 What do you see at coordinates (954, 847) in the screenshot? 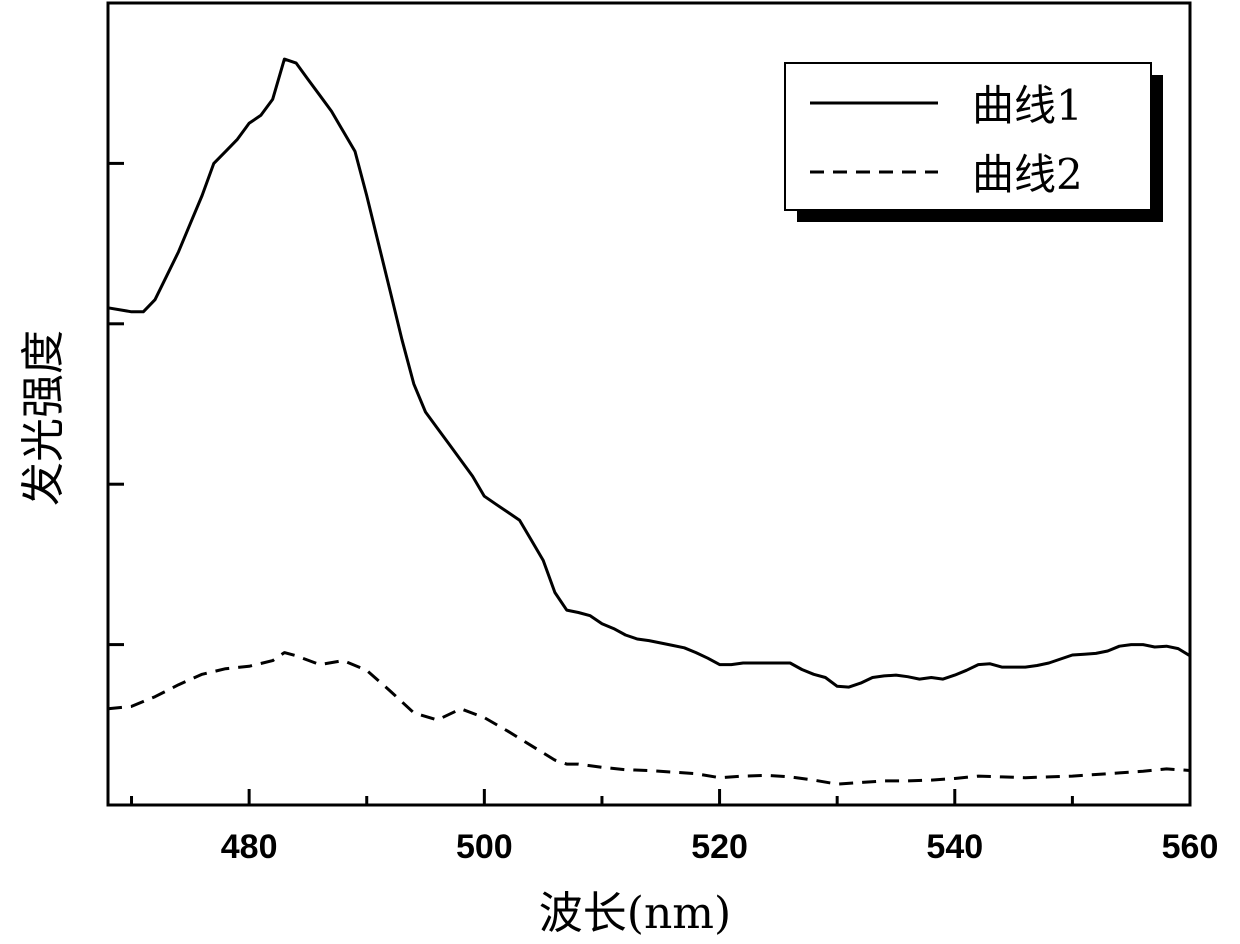
I see `x-tick-label-540: 540` at bounding box center [954, 847].